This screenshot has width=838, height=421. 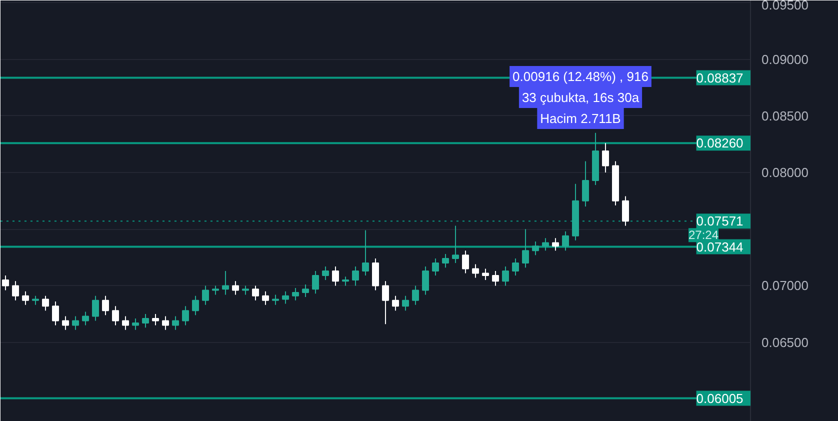 What do you see at coordinates (785, 172) in the screenshot?
I see `y-tick-label: 0.08000` at bounding box center [785, 172].